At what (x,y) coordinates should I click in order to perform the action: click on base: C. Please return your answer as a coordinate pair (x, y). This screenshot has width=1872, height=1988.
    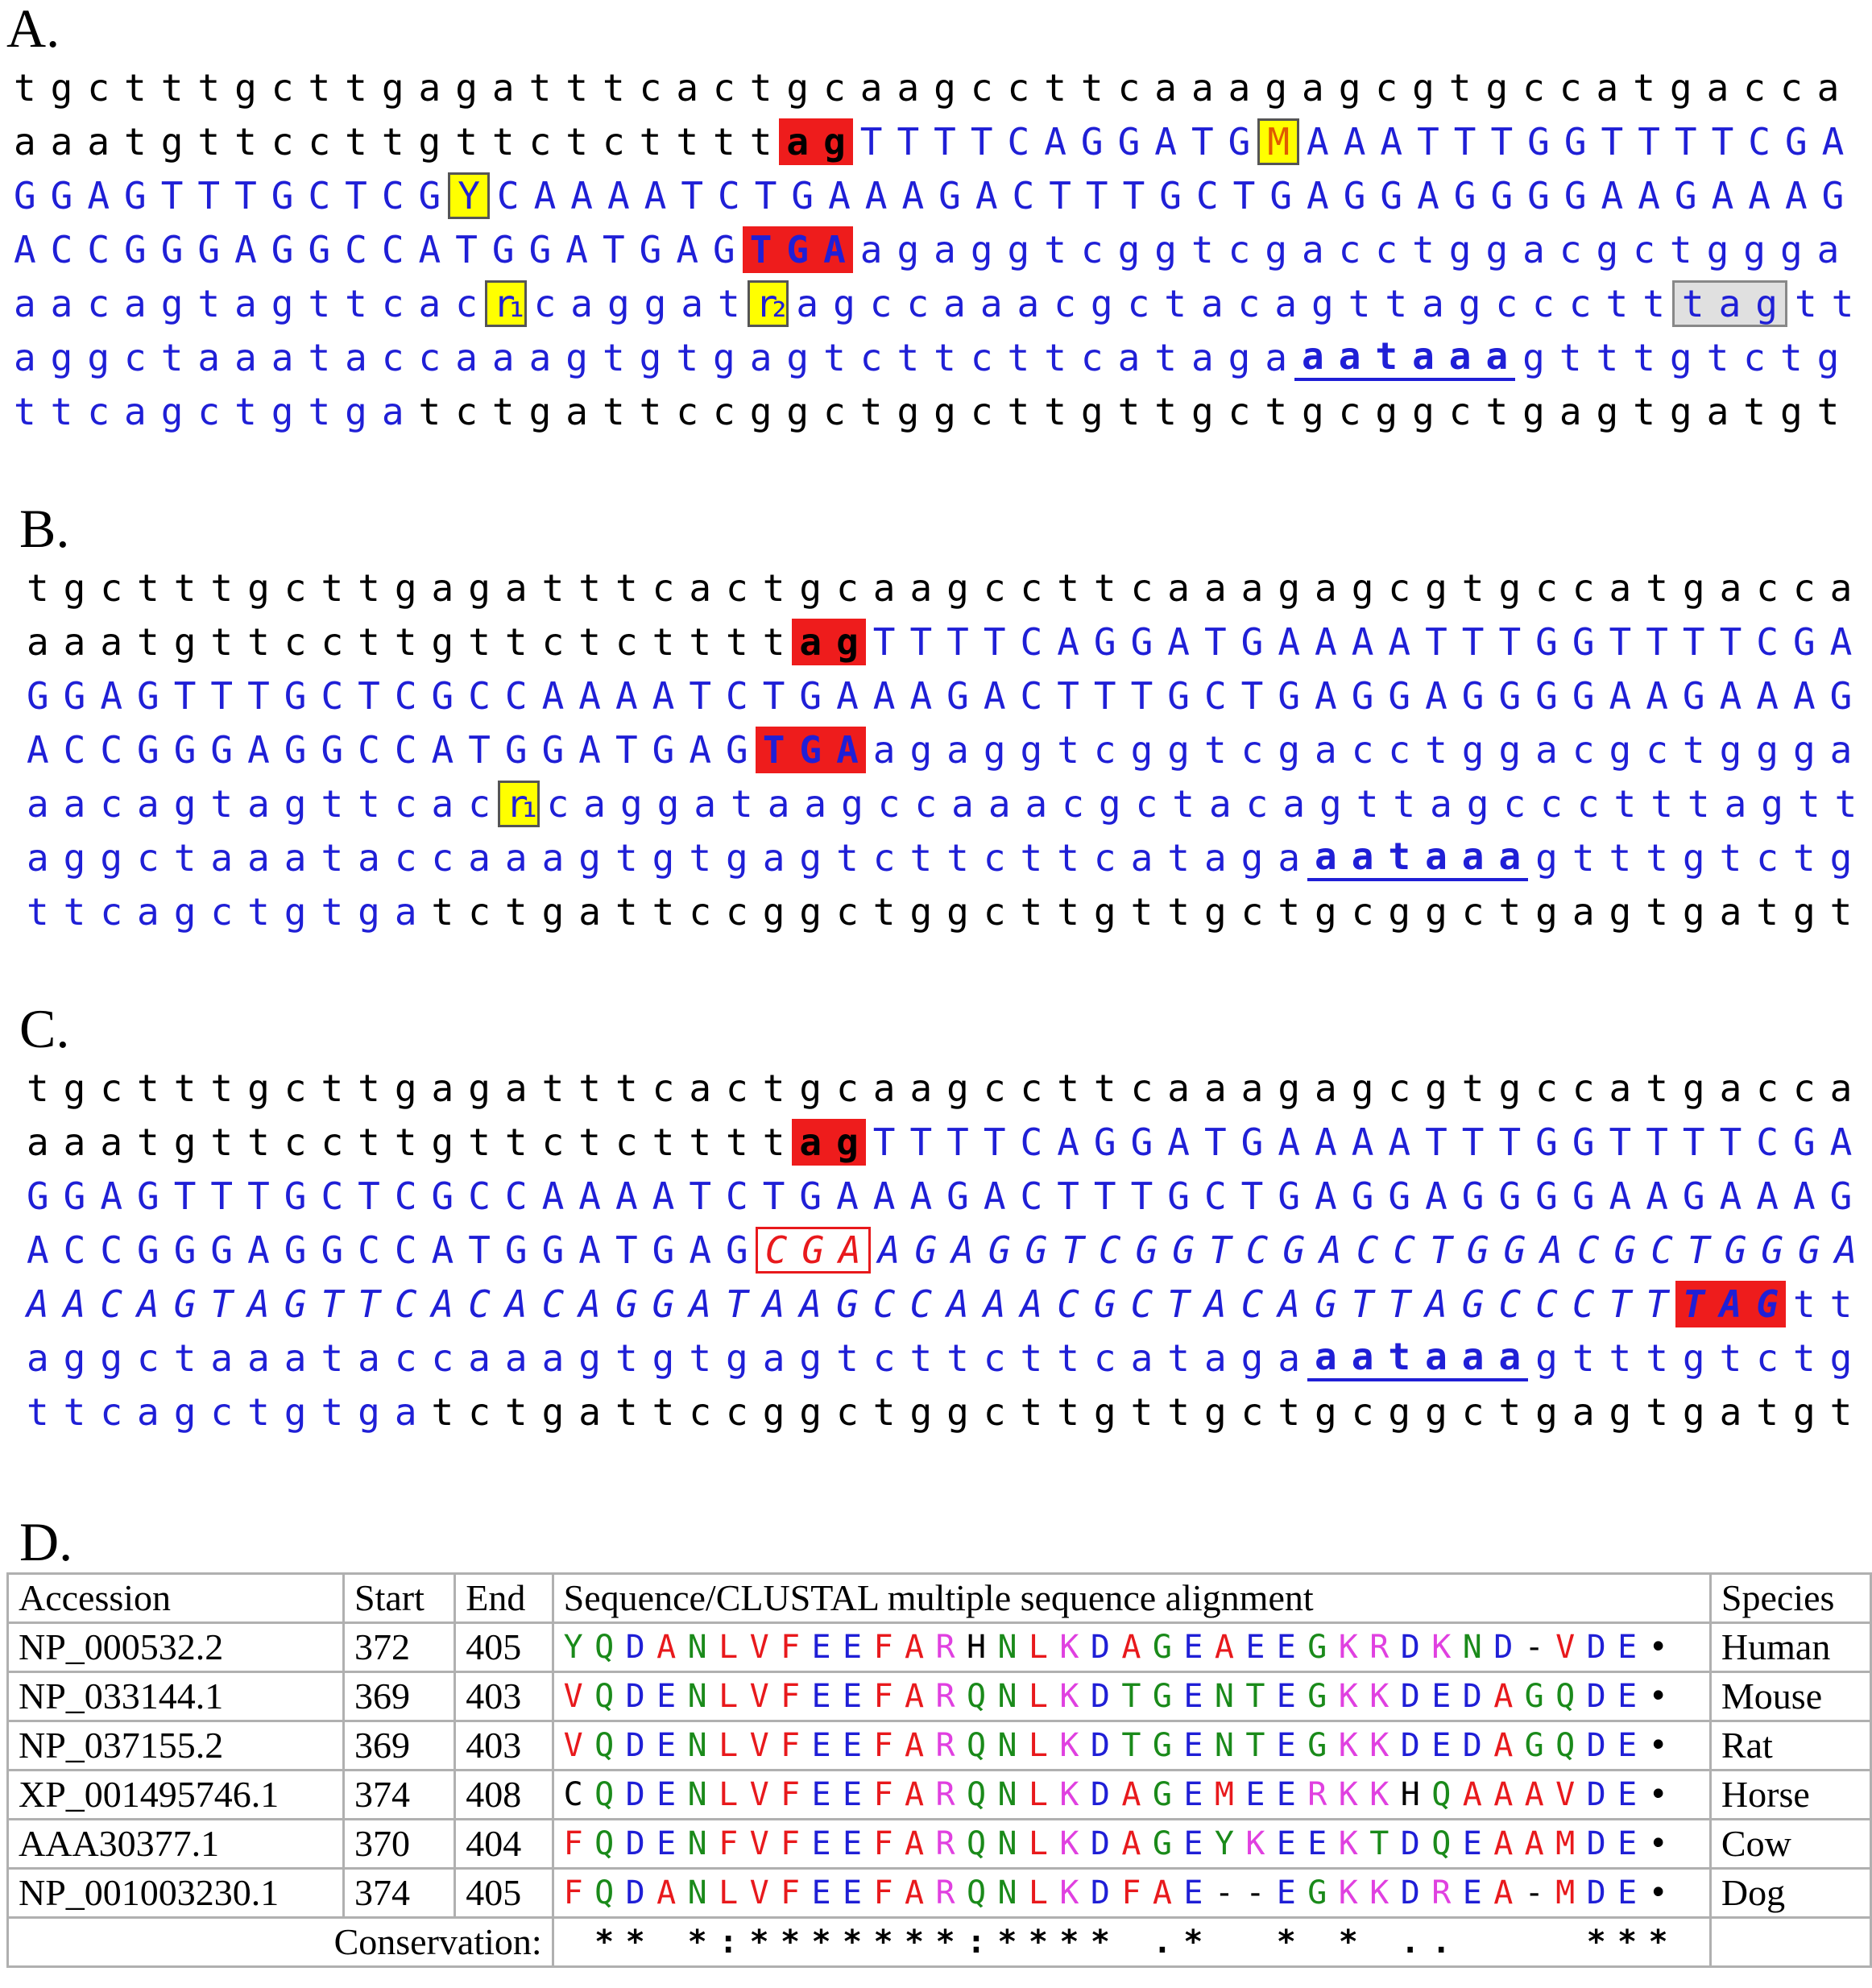
    Looking at the image, I should click on (1583, 1304).